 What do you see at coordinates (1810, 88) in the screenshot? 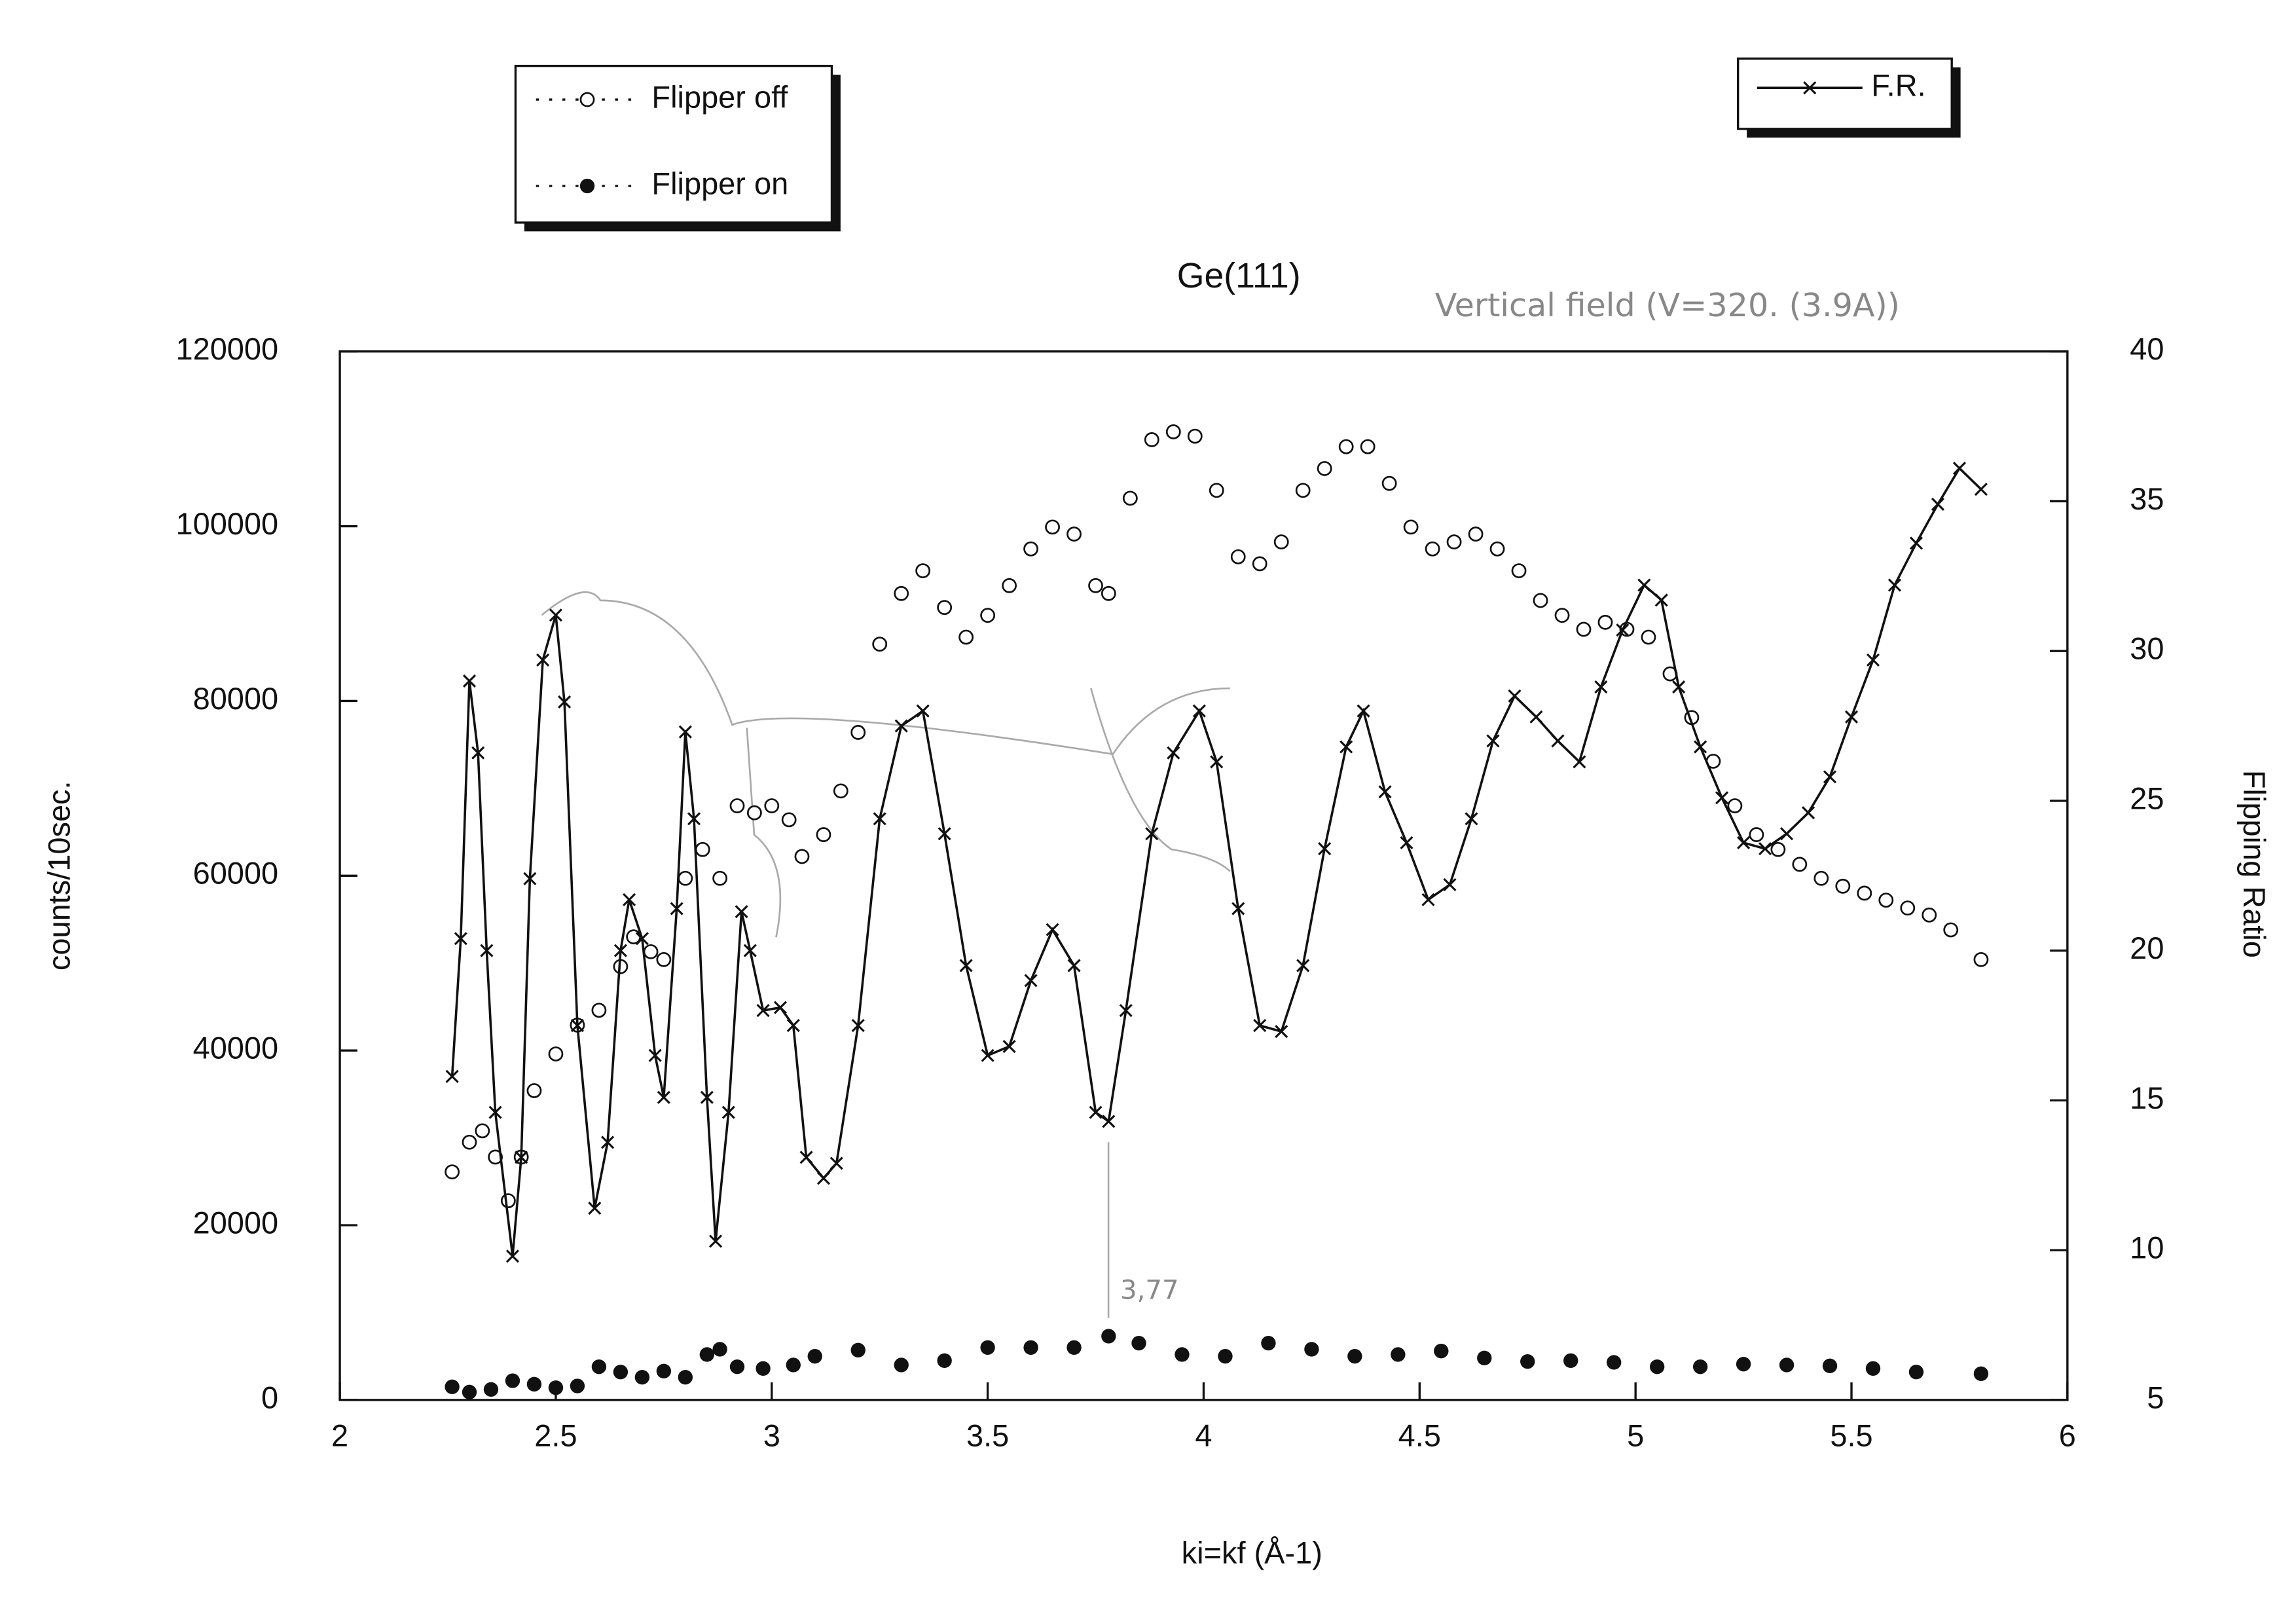
I see `legend-marker` at bounding box center [1810, 88].